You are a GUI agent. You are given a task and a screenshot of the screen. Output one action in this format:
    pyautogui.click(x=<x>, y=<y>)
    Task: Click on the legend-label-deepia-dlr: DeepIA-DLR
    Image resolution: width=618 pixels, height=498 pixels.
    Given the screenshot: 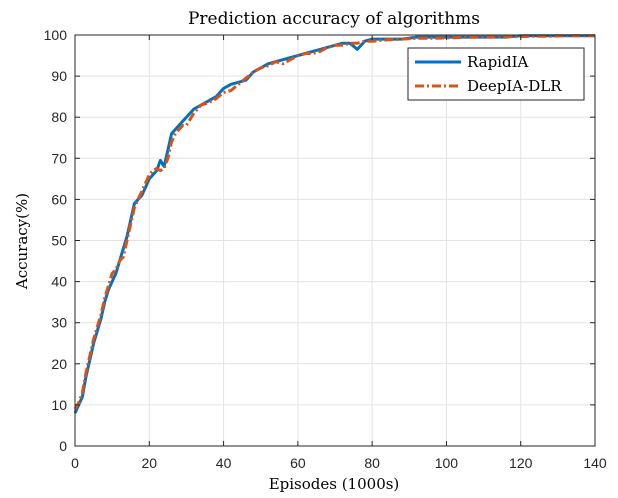 What is the action you would take?
    pyautogui.click(x=514, y=86)
    